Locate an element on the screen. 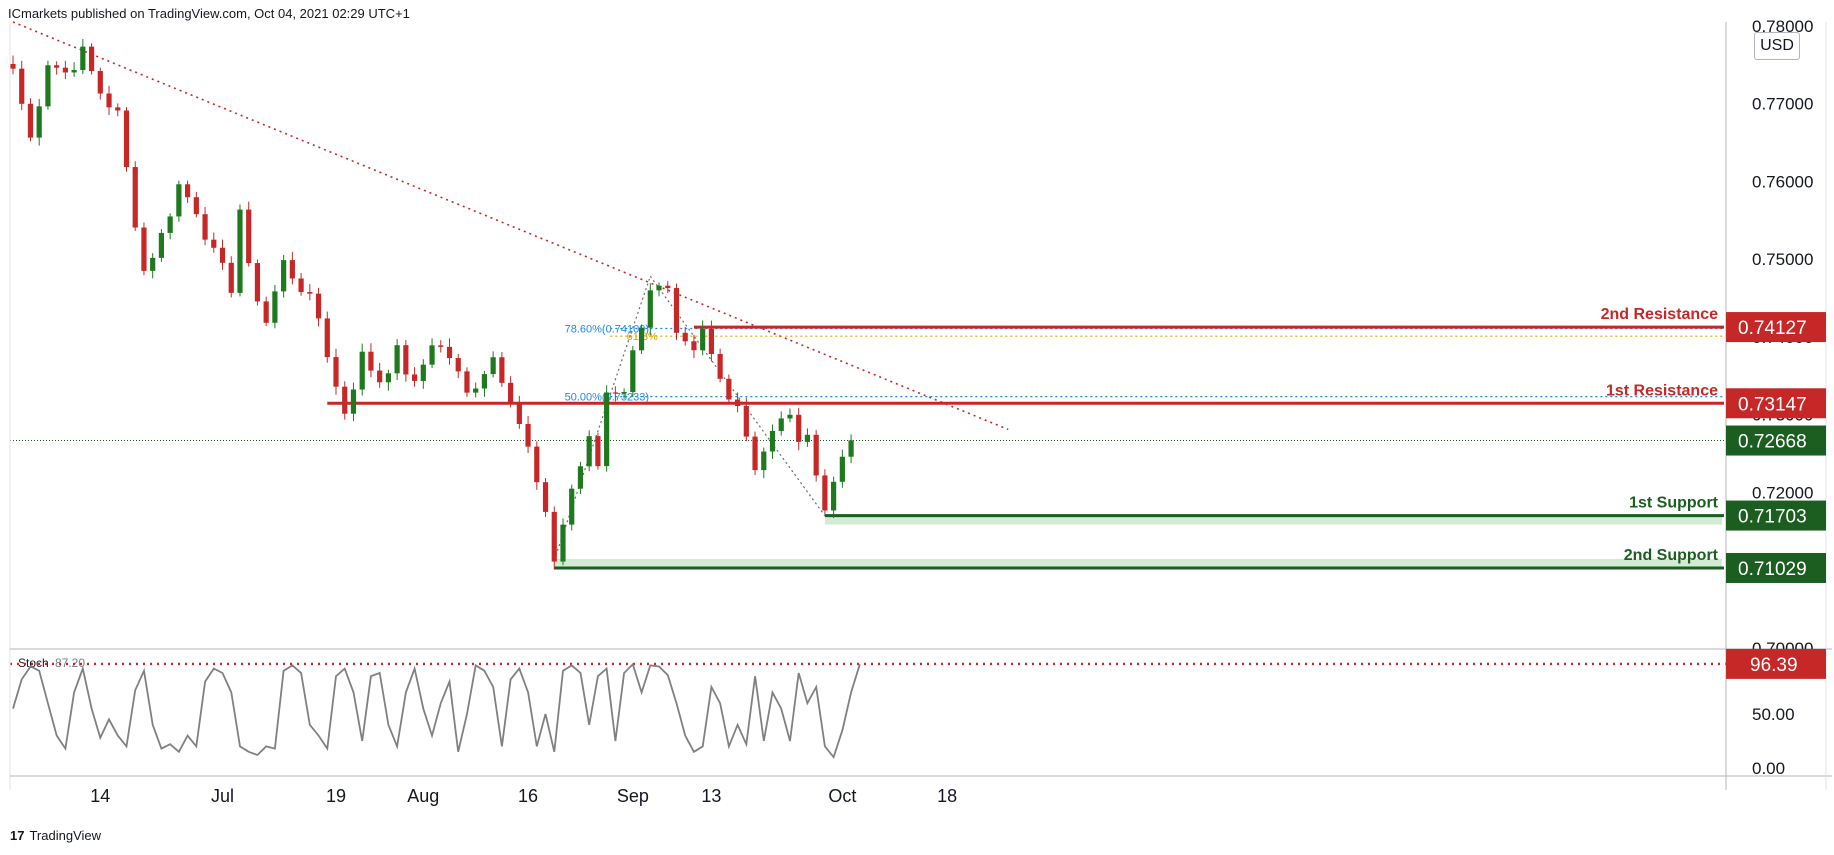  stoch-value-tag is located at coordinates (1776, 663).